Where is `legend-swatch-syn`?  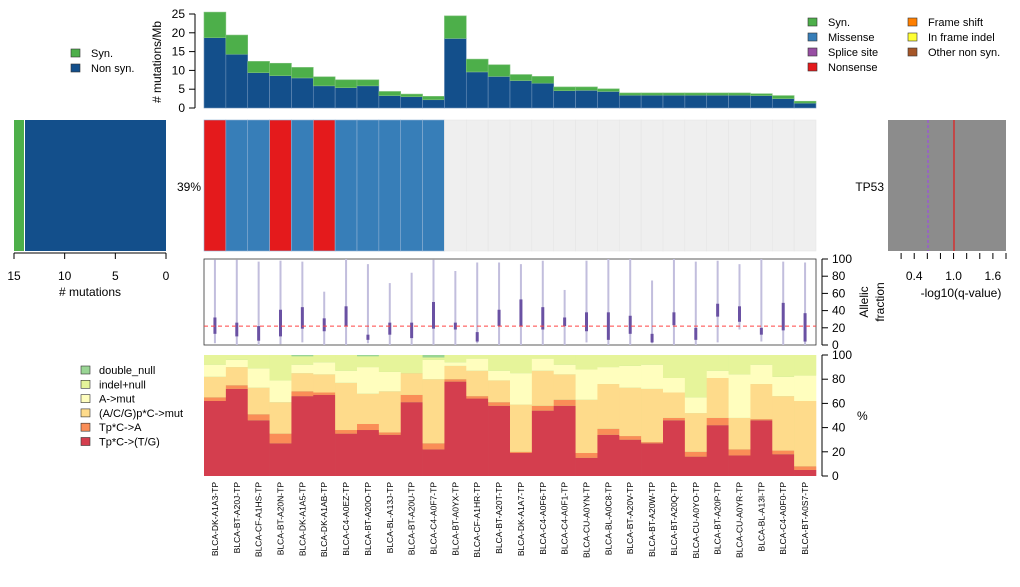 legend-swatch-syn is located at coordinates (75, 53).